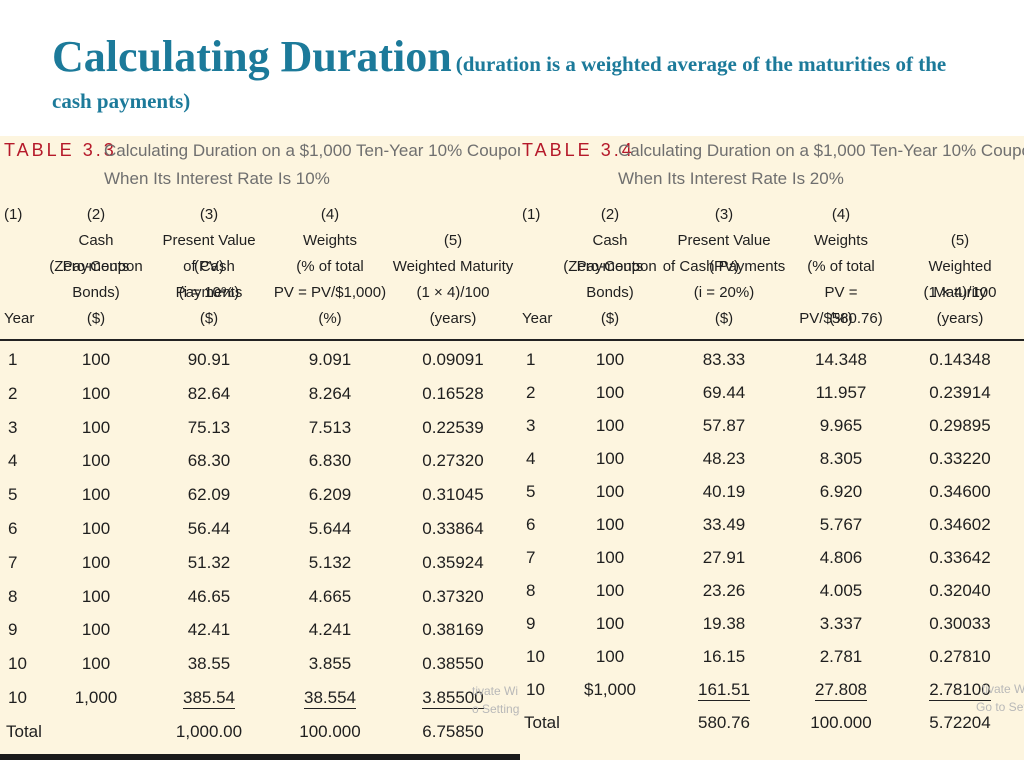 Image resolution: width=1024 pixels, height=768 pixels. Describe the element at coordinates (578, 150) in the screenshot. I see `table-number: TABLE 3.4` at that location.